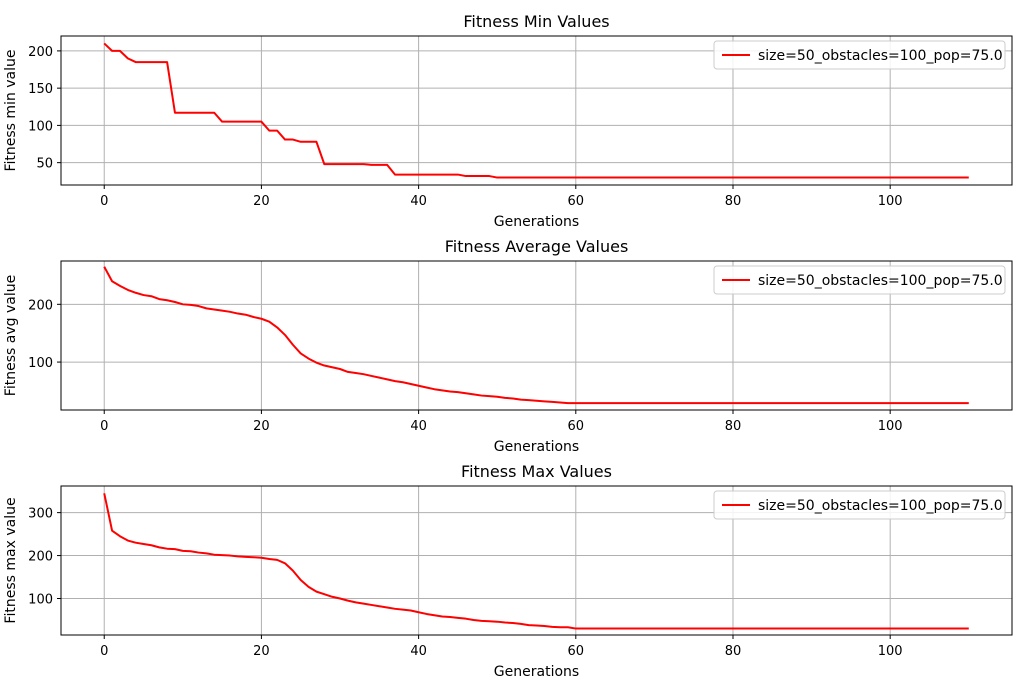  What do you see at coordinates (40, 514) in the screenshot?
I see `y-tick-label: 300` at bounding box center [40, 514].